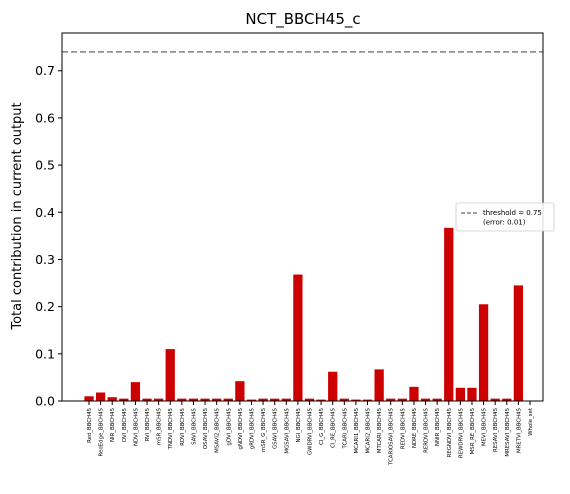  What do you see at coordinates (450, 432) in the screenshot?
I see `x-tick-label: REGNDVI_BBCH45` at bounding box center [450, 432].